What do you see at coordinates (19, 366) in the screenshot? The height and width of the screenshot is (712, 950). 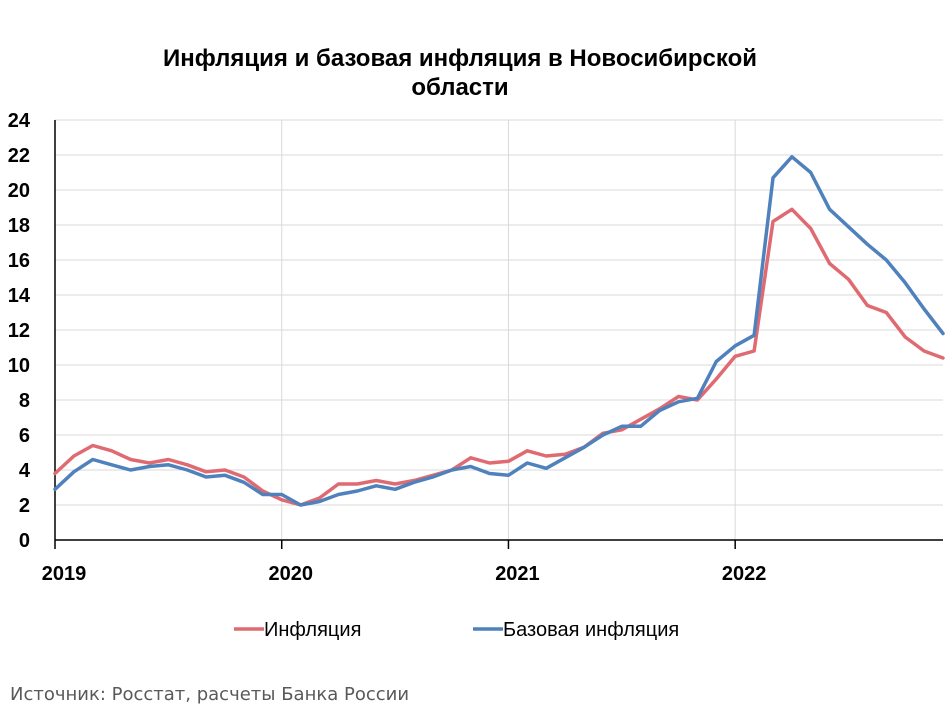 I see `y-tick-label: 10` at bounding box center [19, 366].